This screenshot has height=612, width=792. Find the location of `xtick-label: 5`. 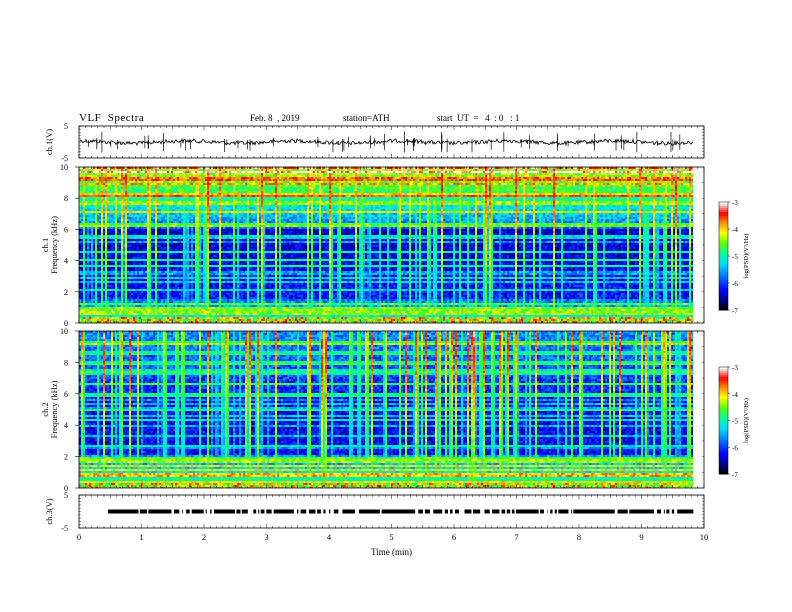

xtick-label: 5 is located at coordinates (391, 537).